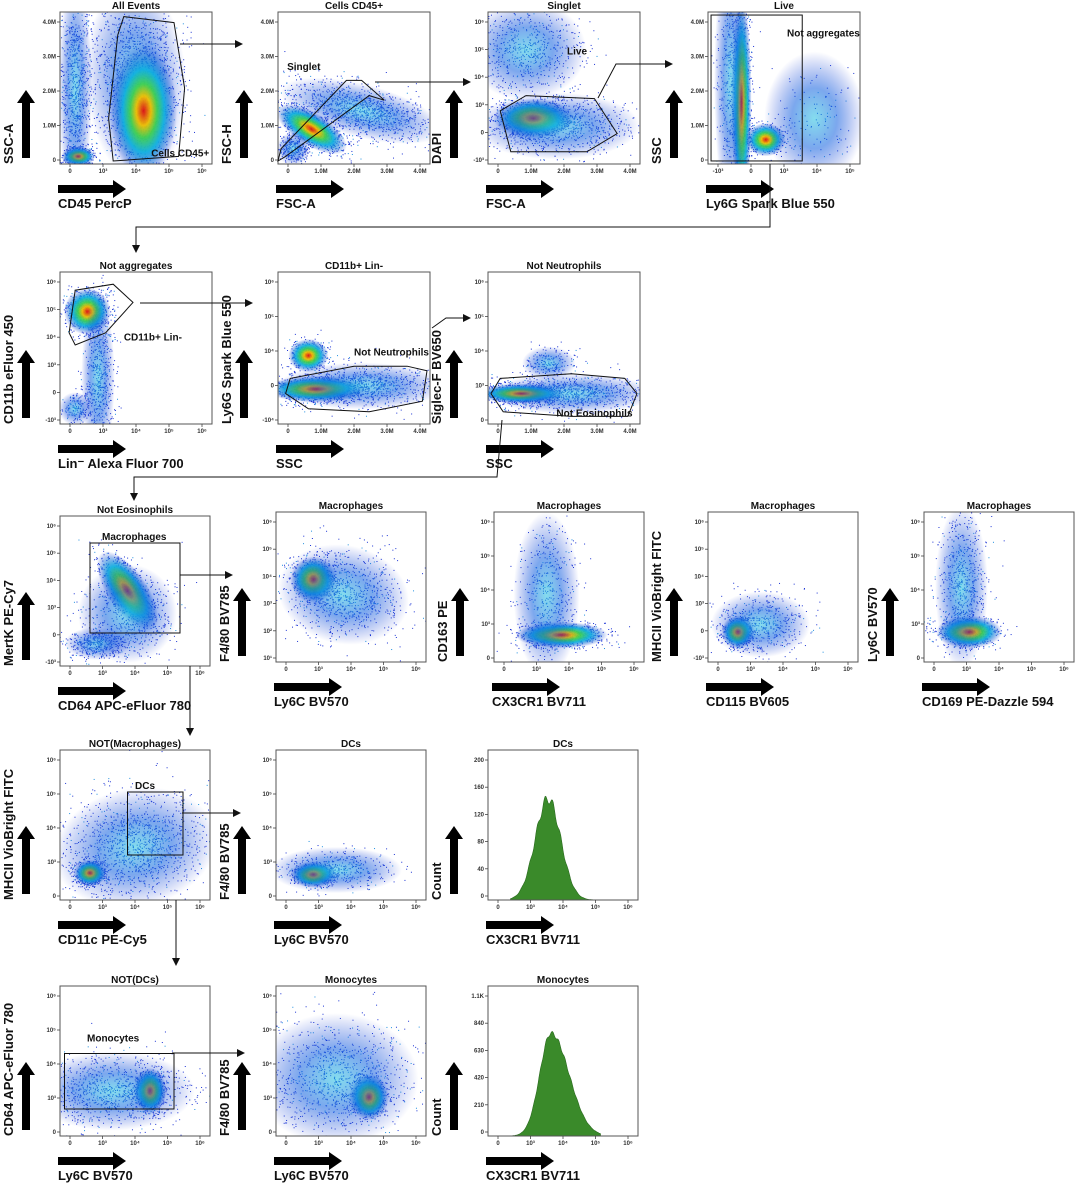  I want to click on plot-area, so click(338, 107).